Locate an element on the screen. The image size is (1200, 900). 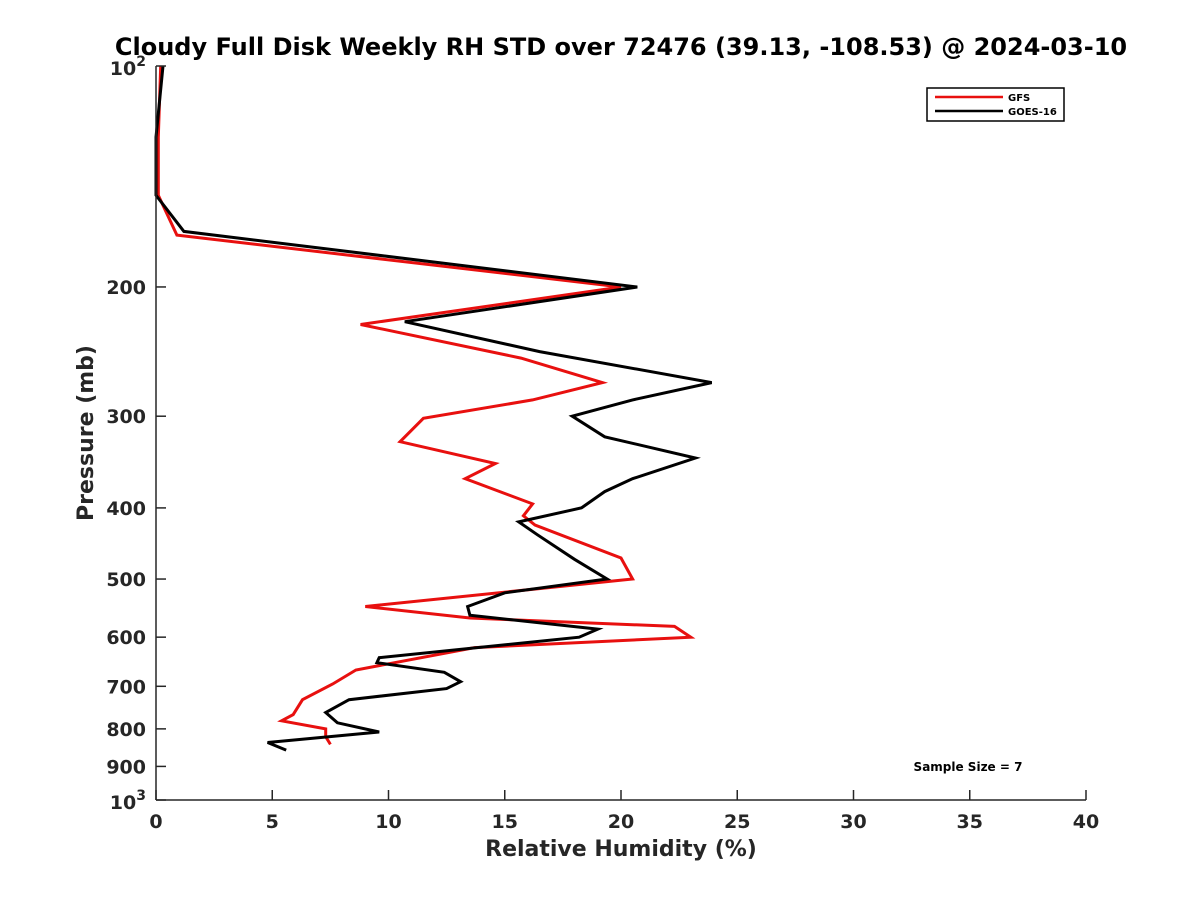
y-ticks: 200 300 400 500 600 700 800 900 10² 10³ is located at coordinates (136, 434).